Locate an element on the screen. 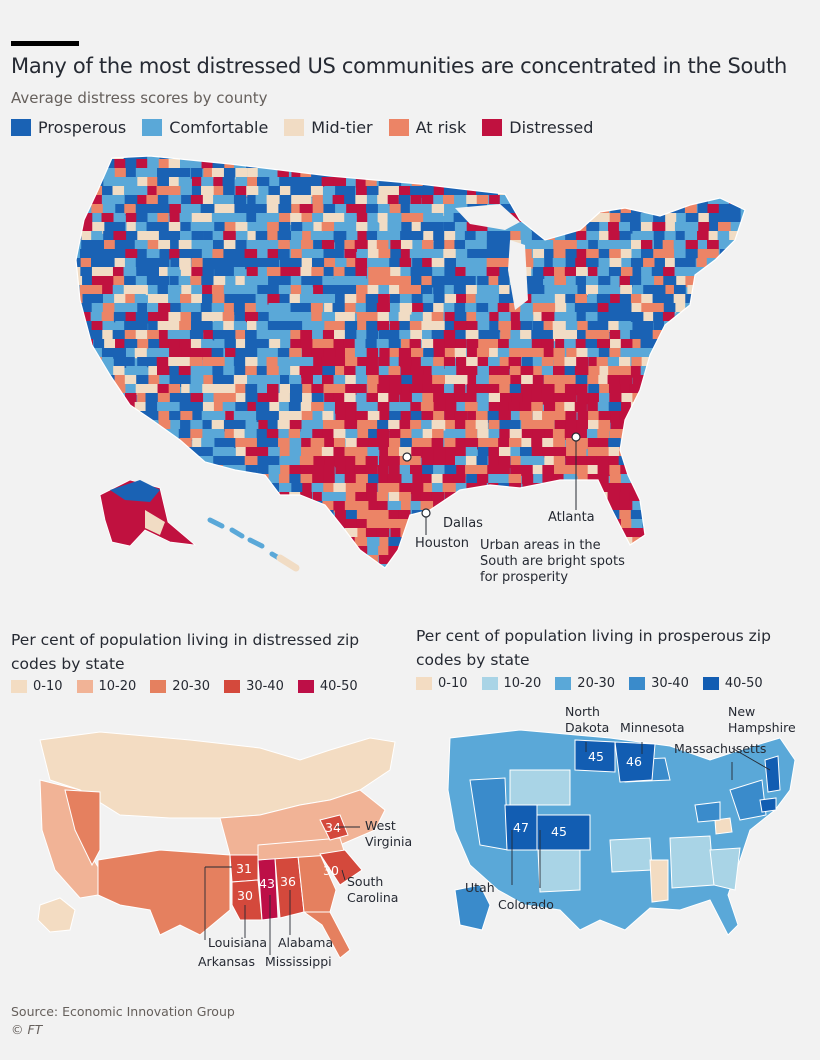  alabama-label: Alabama is located at coordinates (306, 942).